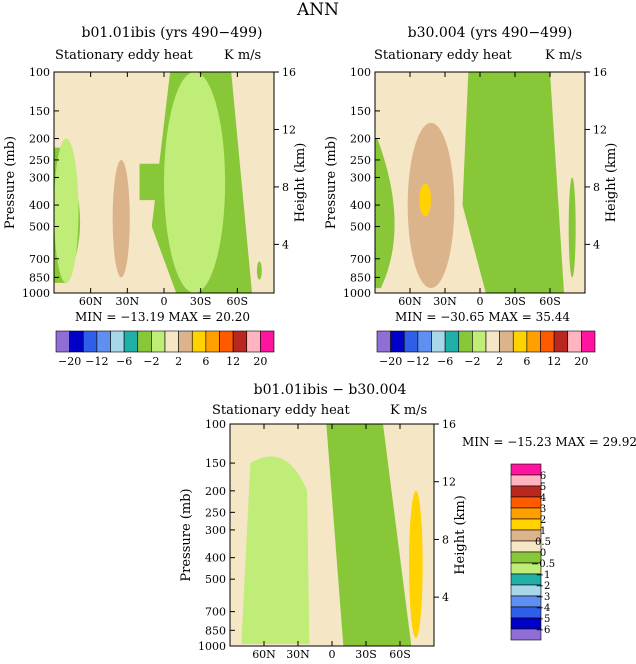  Describe the element at coordinates (564, 55) in the screenshot. I see `panel-2-units: K m/s` at that location.